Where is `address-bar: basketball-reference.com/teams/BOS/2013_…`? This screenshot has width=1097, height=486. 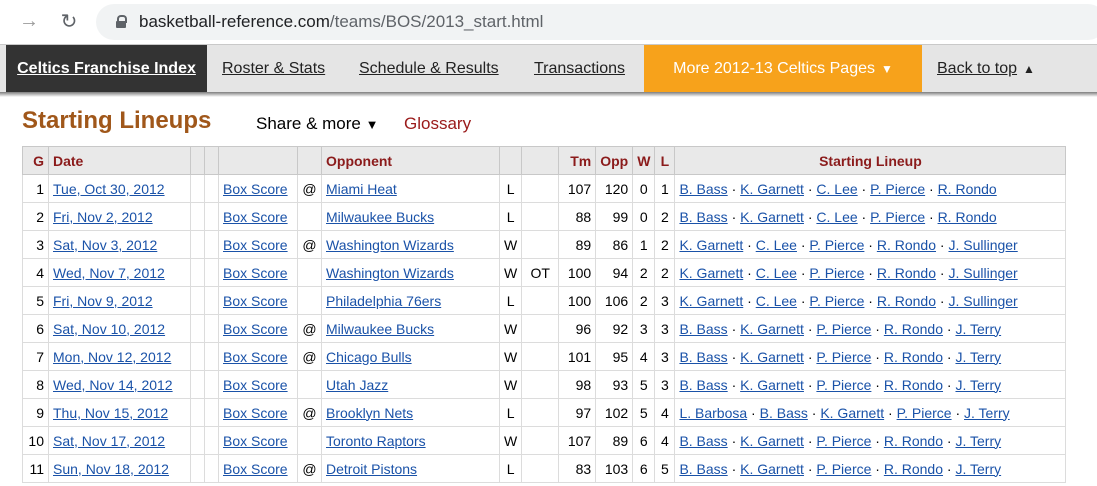 address-bar: basketball-reference.com/teams/BOS/2013_… is located at coordinates (596, 22).